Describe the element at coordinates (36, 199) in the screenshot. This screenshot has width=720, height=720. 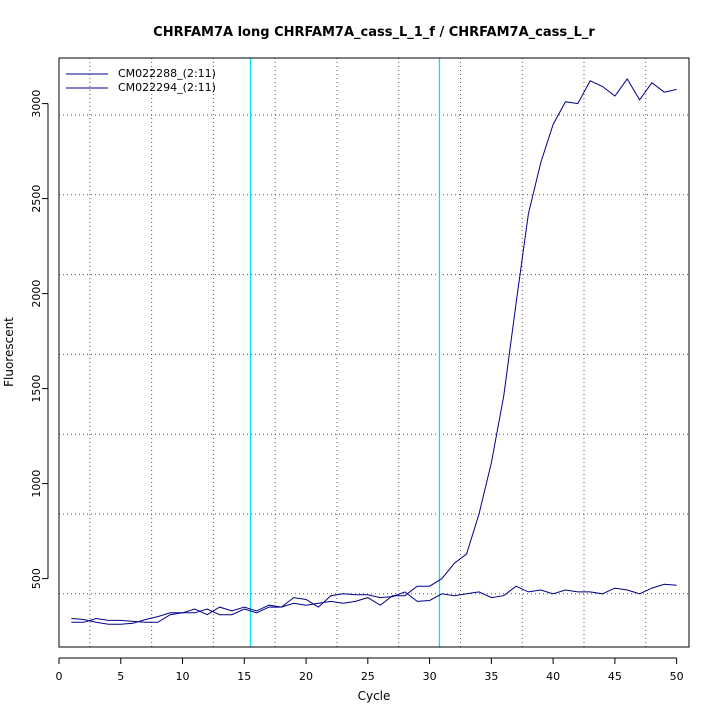
I see `y-tick-label: 2500` at that location.